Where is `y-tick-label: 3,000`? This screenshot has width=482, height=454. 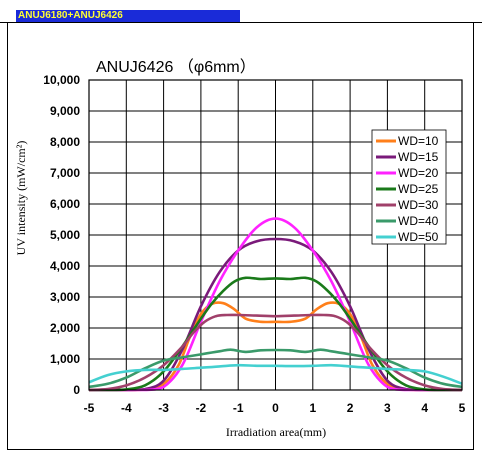 y-tick-label: 3,000 is located at coordinates (65, 297).